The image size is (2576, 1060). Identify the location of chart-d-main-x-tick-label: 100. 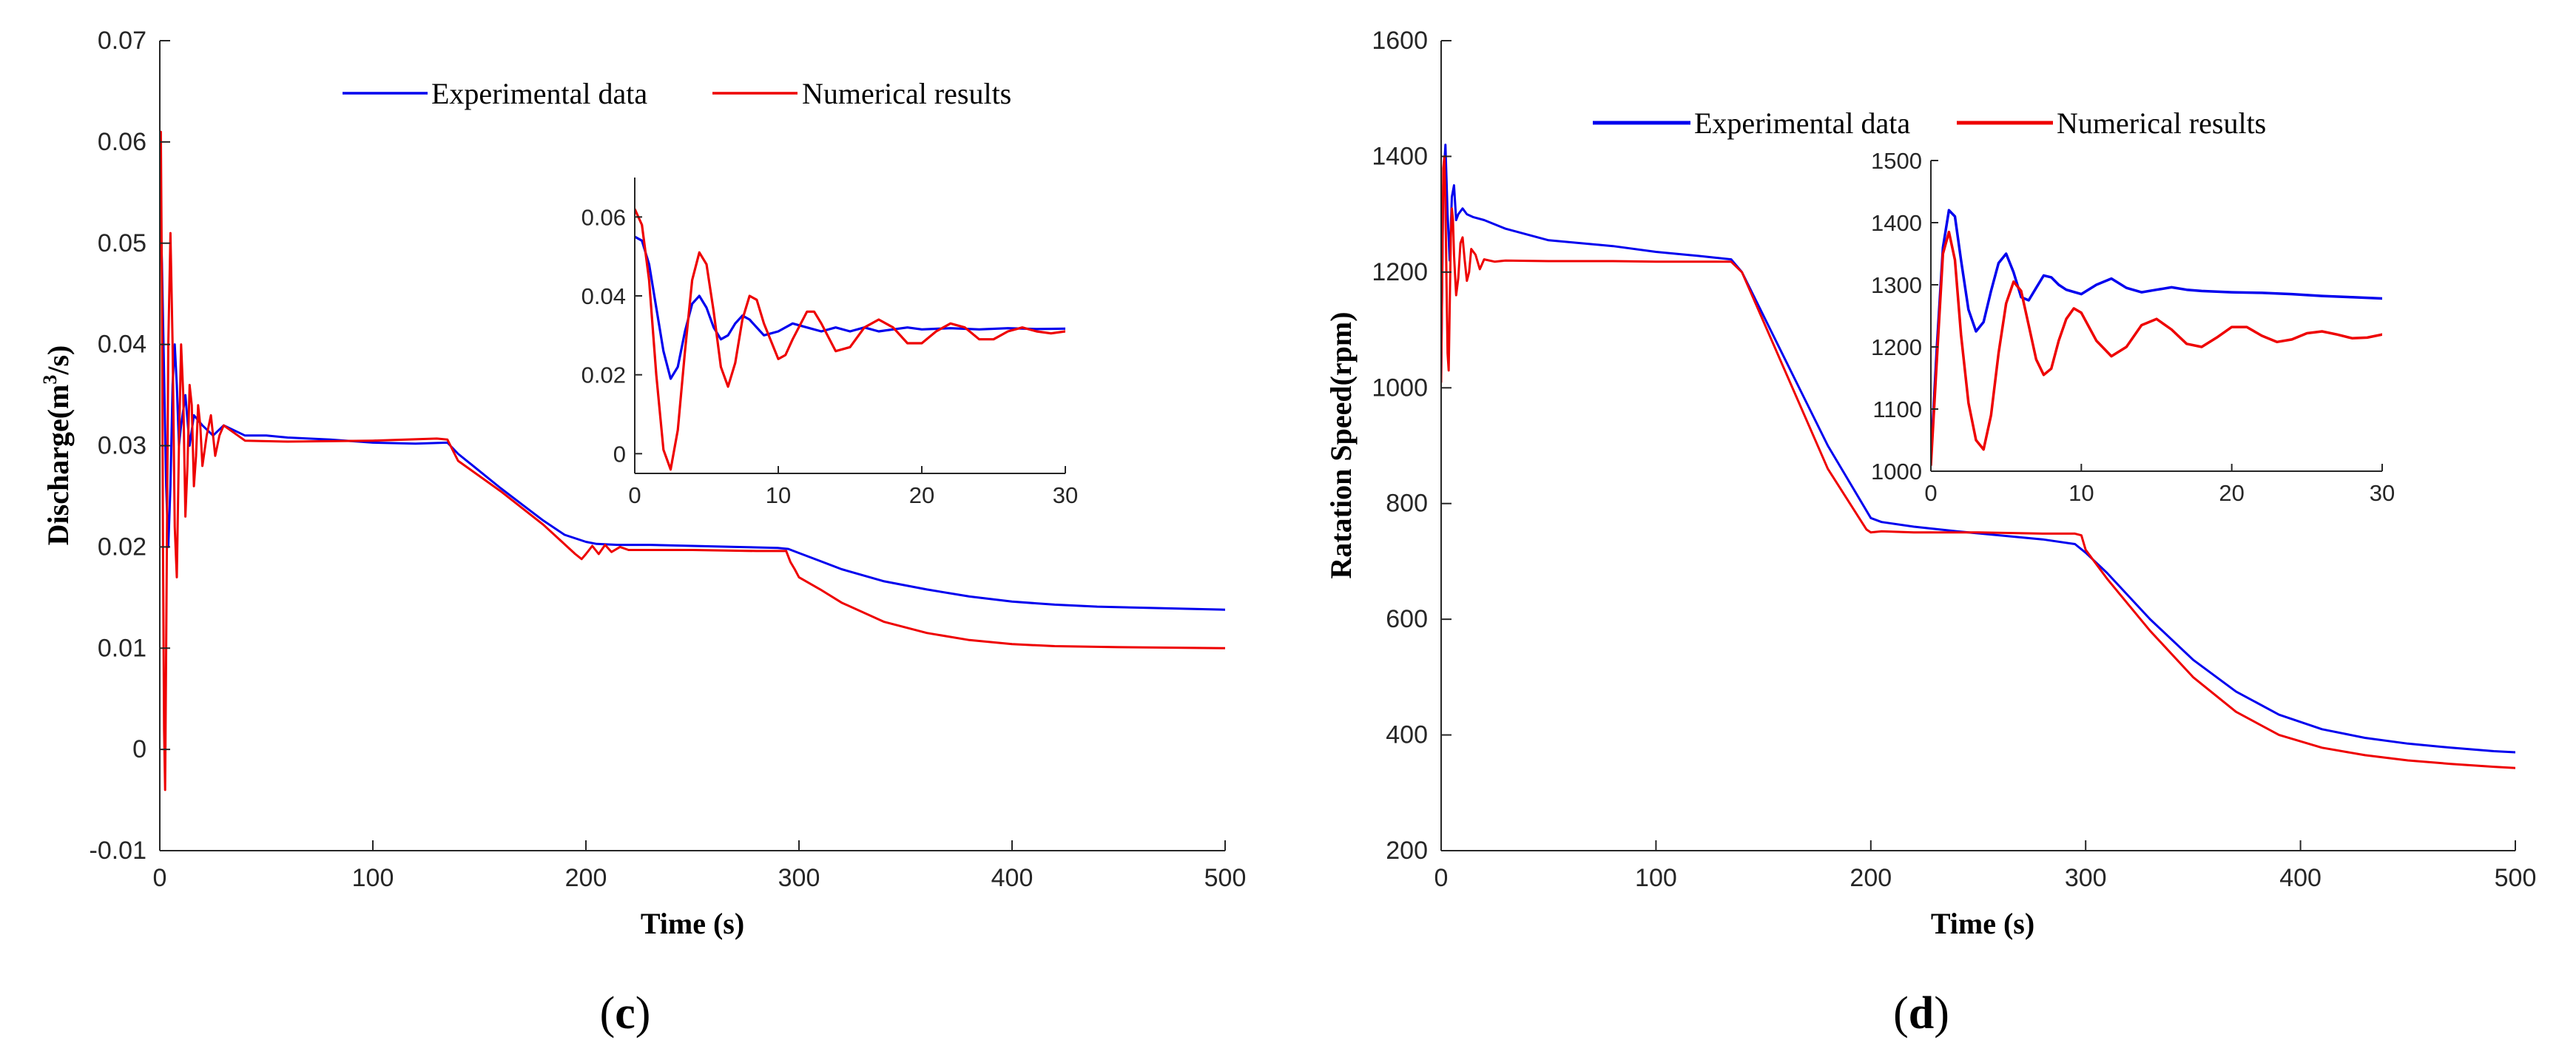
(1656, 878).